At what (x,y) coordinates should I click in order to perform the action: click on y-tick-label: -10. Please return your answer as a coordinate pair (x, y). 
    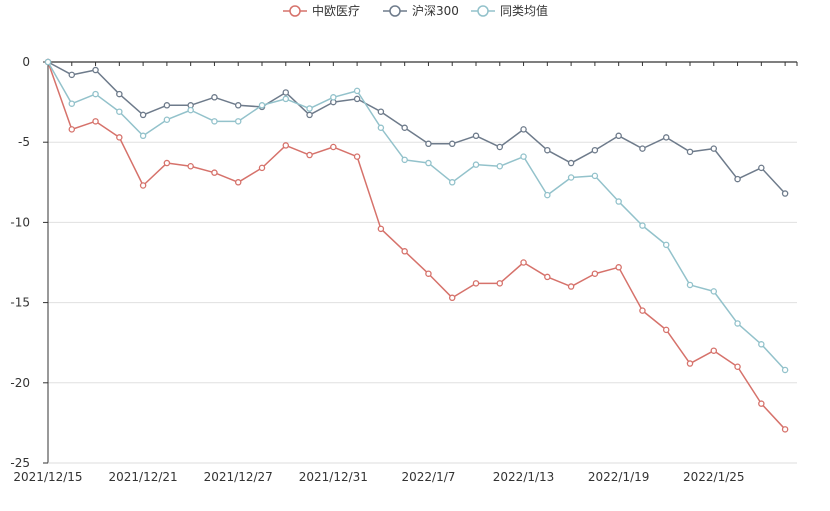
    Looking at the image, I should click on (20, 222).